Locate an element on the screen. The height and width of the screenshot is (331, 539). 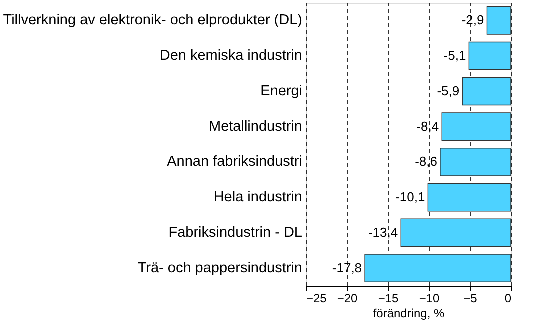
data-label: -5,1 is located at coordinates (455, 56).